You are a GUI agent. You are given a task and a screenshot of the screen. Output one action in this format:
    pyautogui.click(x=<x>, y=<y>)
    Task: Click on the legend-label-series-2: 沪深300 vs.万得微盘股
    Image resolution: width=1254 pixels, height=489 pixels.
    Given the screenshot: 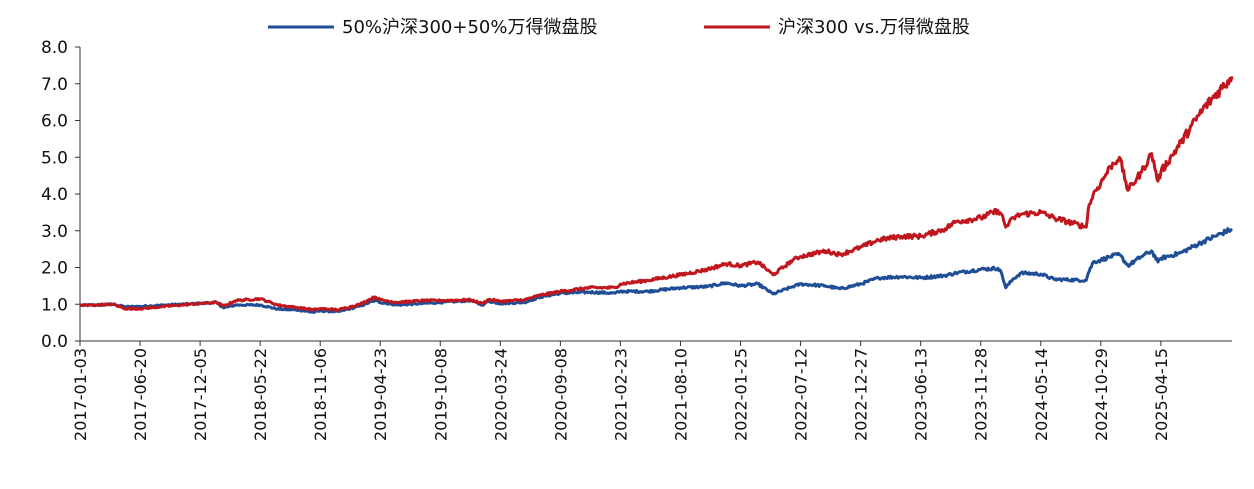 What is the action you would take?
    pyautogui.click(x=874, y=27)
    